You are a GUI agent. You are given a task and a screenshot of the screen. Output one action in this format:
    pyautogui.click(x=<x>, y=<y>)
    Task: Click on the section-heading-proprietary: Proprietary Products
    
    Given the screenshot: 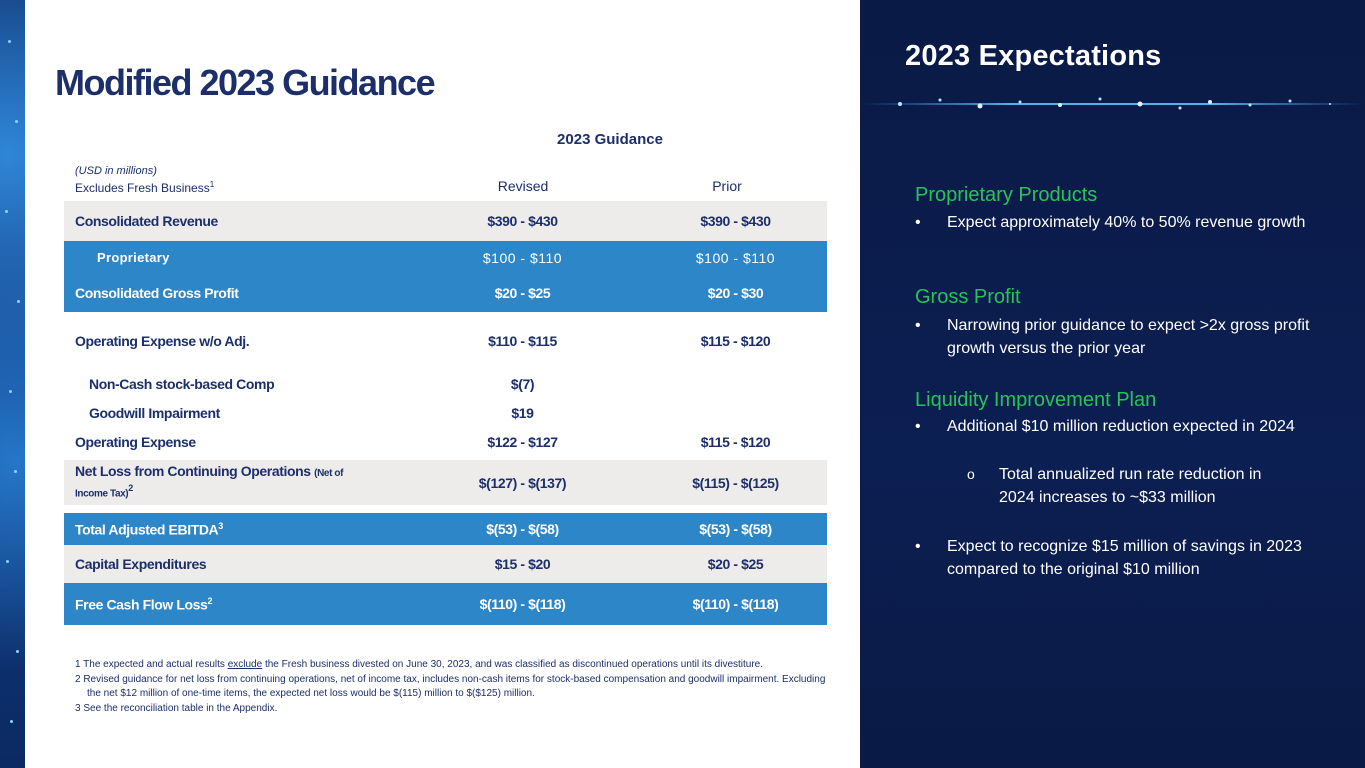 What is the action you would take?
    pyautogui.click(x=1006, y=195)
    